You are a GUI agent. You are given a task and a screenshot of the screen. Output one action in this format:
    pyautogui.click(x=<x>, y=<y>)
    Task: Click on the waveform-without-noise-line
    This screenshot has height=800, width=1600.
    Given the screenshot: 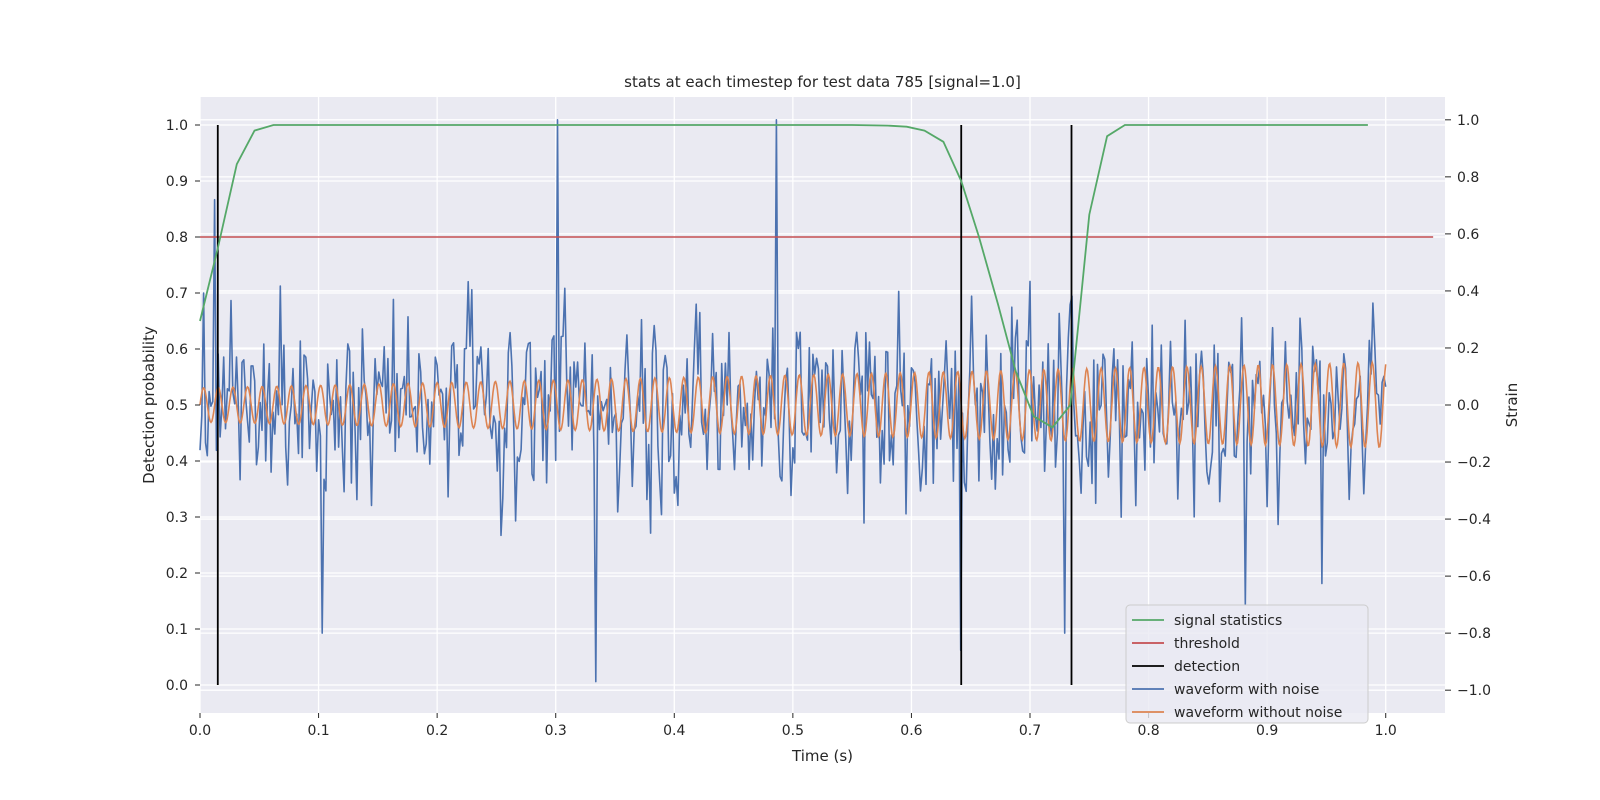 What is the action you would take?
    pyautogui.click(x=793, y=404)
    